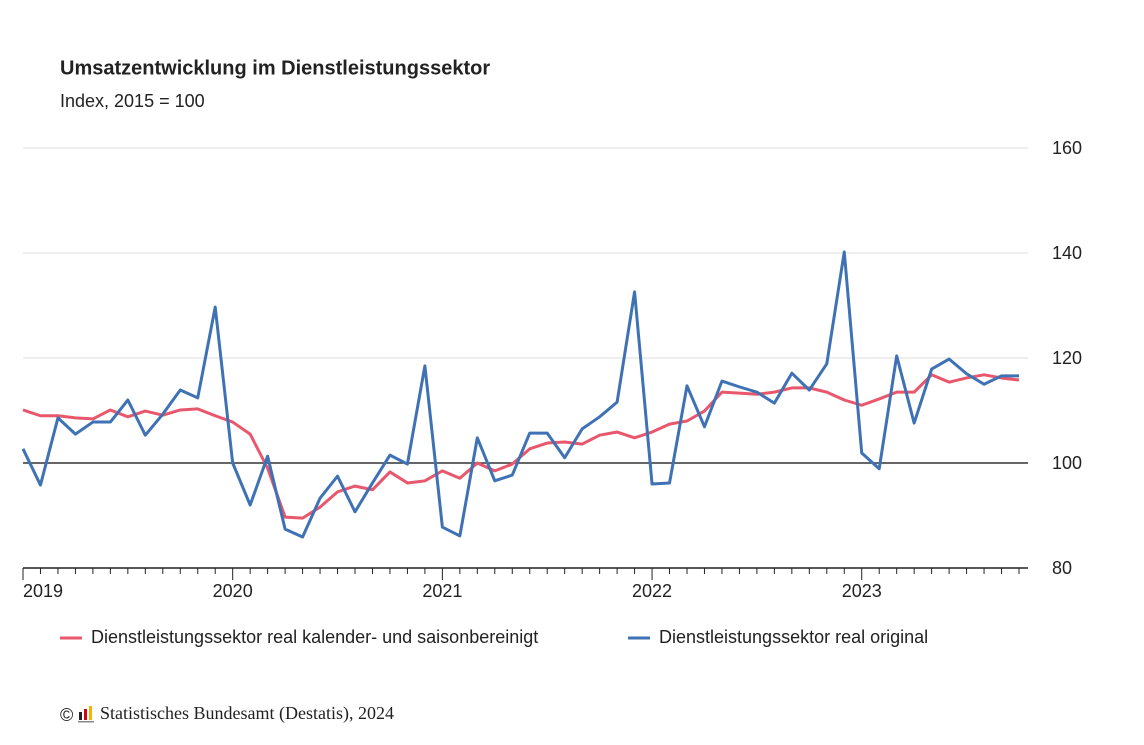 Image resolution: width=1144 pixels, height=745 pixels. Describe the element at coordinates (1067, 463) in the screenshot. I see `y-tick-label: 100` at that location.